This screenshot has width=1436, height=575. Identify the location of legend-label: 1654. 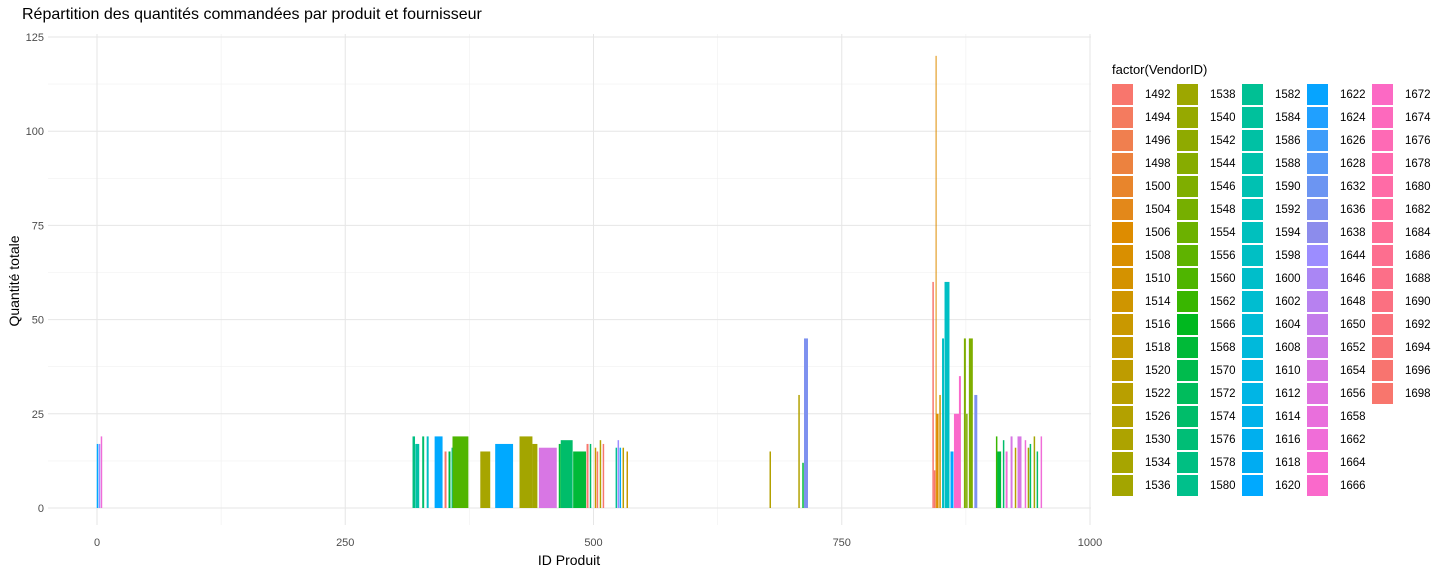
(1353, 370).